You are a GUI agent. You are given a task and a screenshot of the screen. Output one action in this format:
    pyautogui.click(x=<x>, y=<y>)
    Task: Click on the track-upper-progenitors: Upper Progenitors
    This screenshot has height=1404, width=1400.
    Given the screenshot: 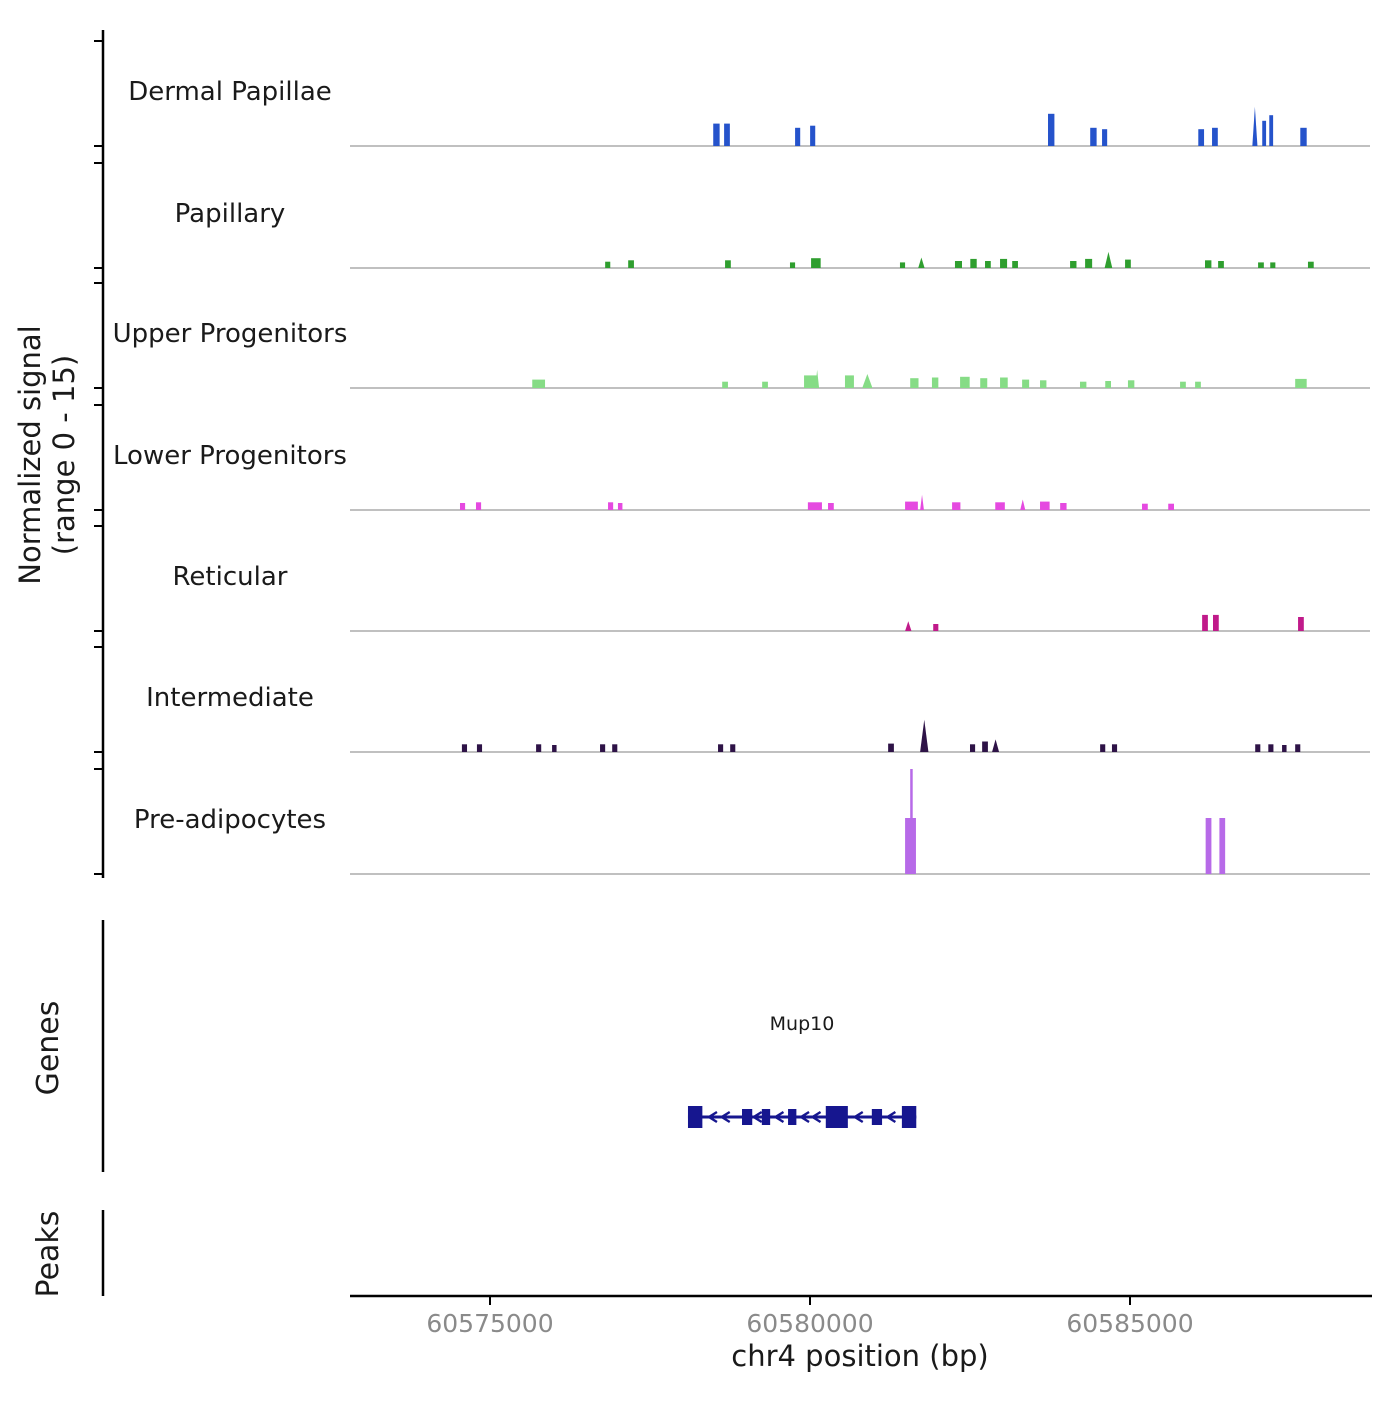 What is the action you would take?
    pyautogui.click(x=741, y=354)
    